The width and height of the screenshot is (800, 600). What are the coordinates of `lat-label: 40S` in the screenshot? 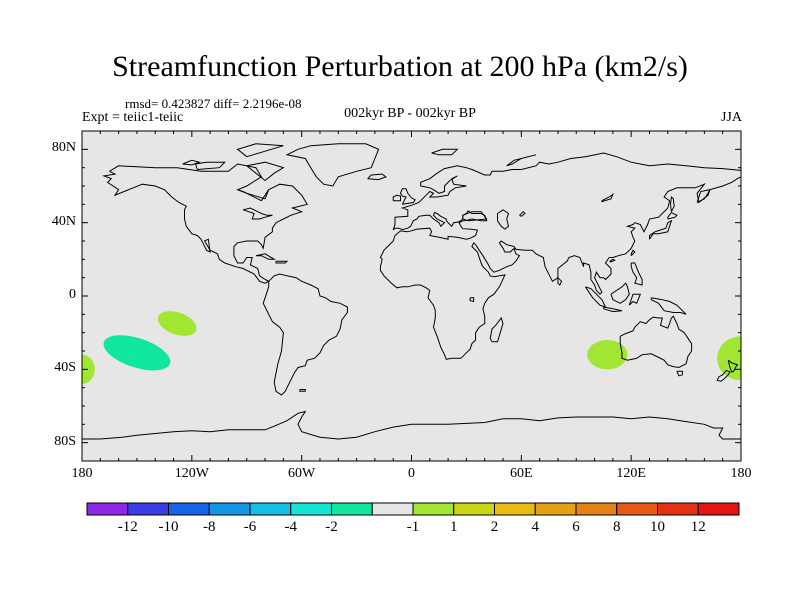 It's located at (65, 368).